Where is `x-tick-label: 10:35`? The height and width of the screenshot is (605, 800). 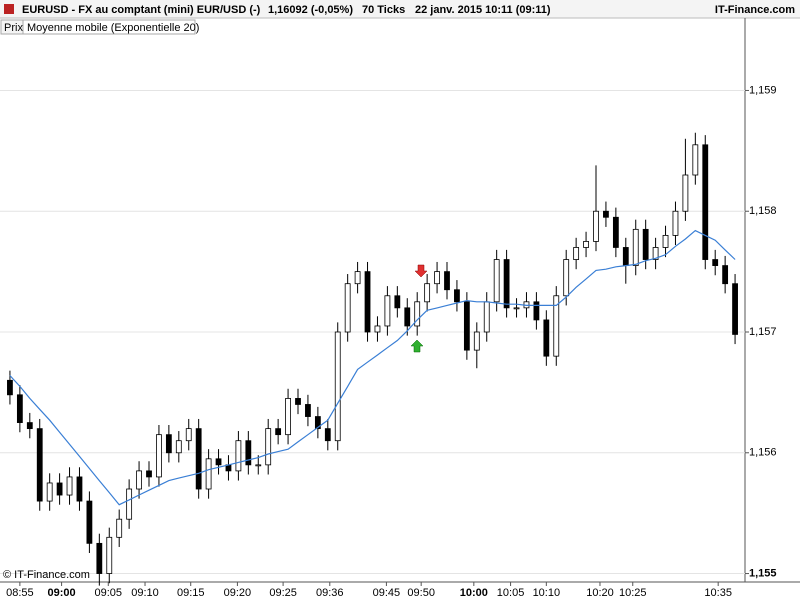
x-tick-label: 10:35 is located at coordinates (718, 593).